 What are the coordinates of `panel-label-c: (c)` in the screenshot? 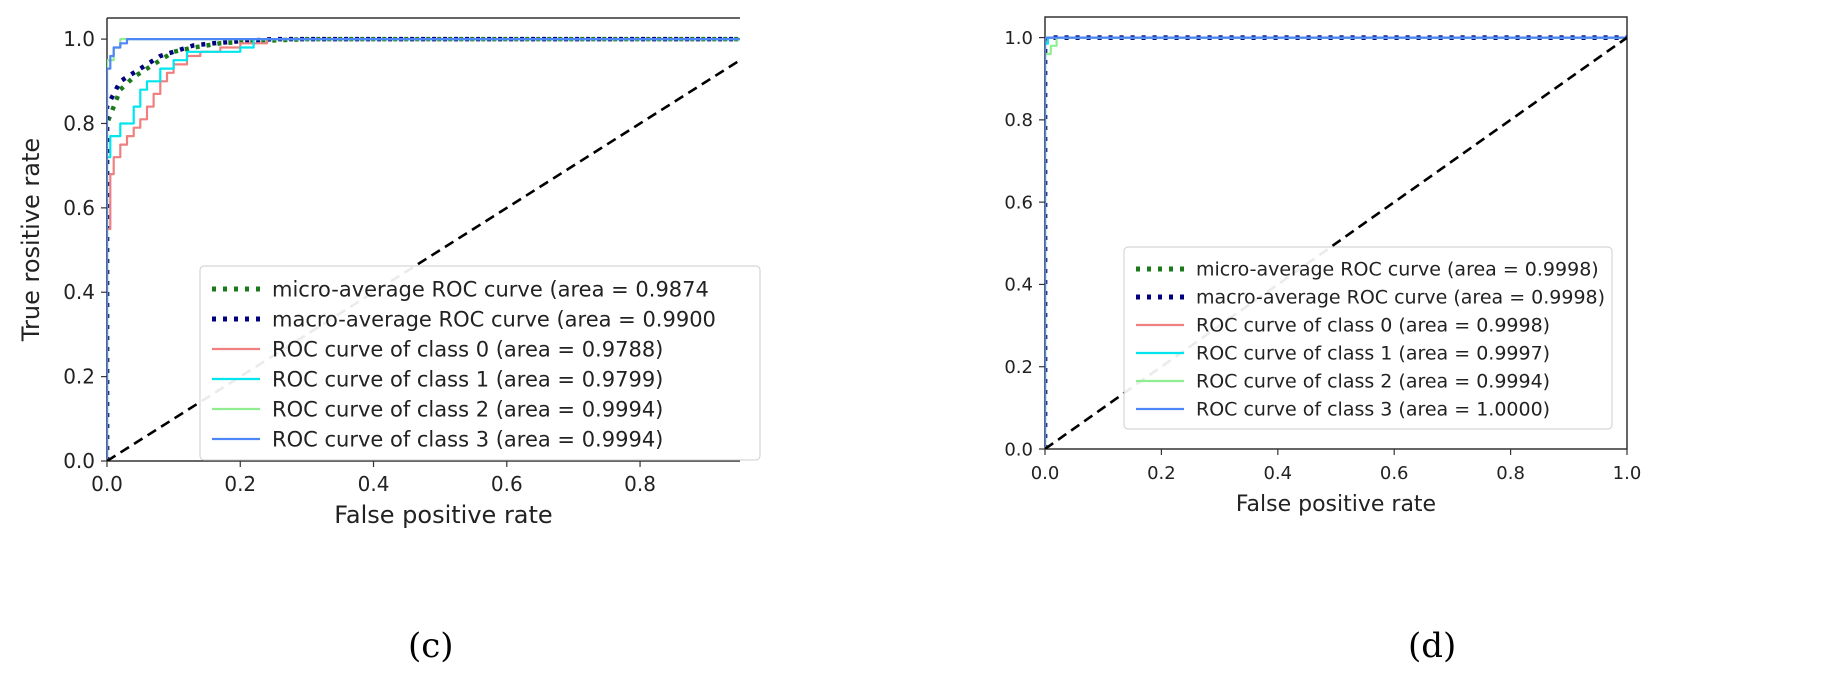 It's located at (431, 646).